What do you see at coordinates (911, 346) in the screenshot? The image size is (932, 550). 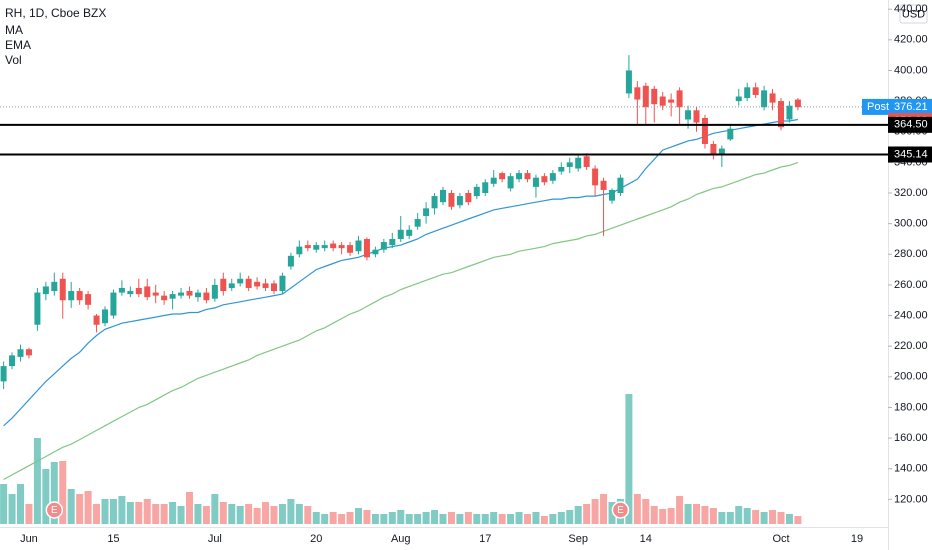 I see `y-tick-label: 220.00` at bounding box center [911, 346].